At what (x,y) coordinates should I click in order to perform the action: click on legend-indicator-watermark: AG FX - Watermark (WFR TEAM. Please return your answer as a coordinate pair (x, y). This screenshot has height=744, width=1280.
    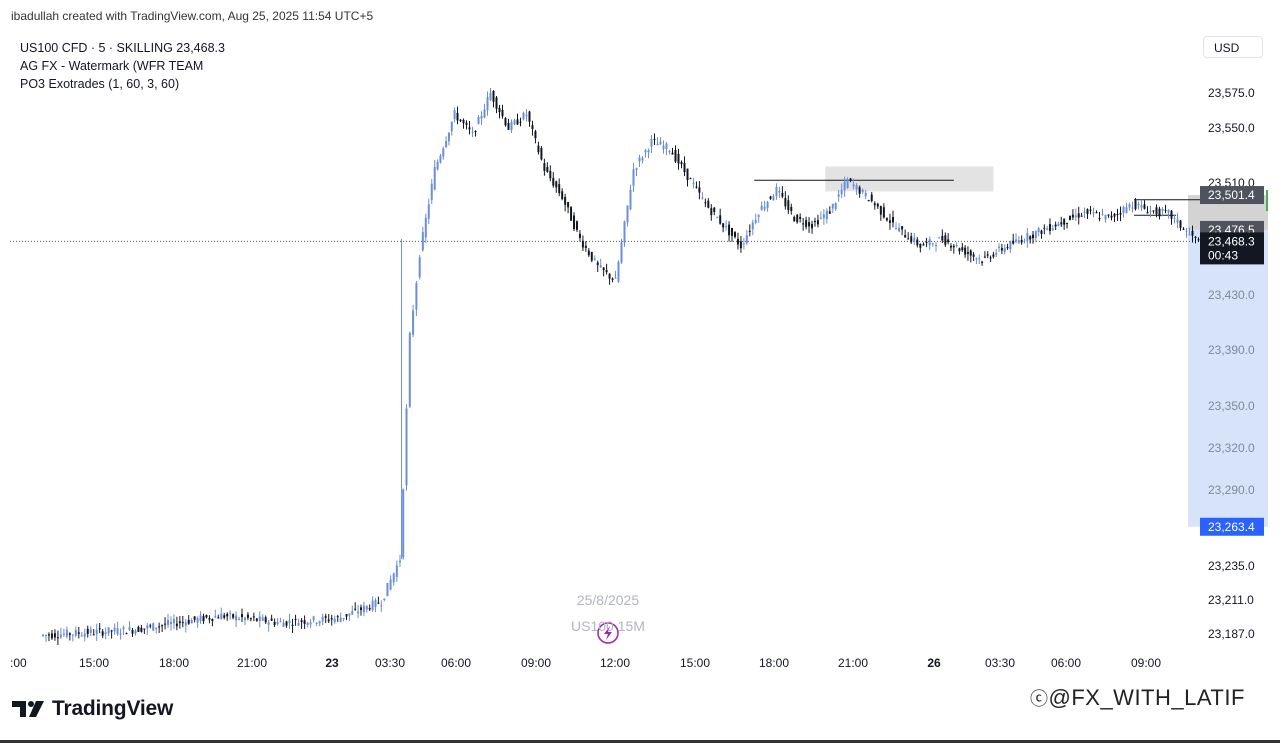
    Looking at the image, I should click on (112, 66).